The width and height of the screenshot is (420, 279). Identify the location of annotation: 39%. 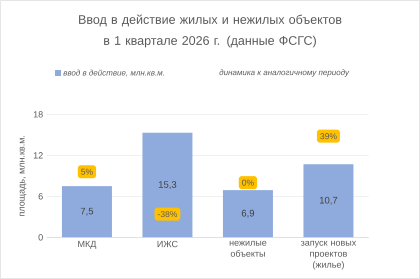
(328, 136).